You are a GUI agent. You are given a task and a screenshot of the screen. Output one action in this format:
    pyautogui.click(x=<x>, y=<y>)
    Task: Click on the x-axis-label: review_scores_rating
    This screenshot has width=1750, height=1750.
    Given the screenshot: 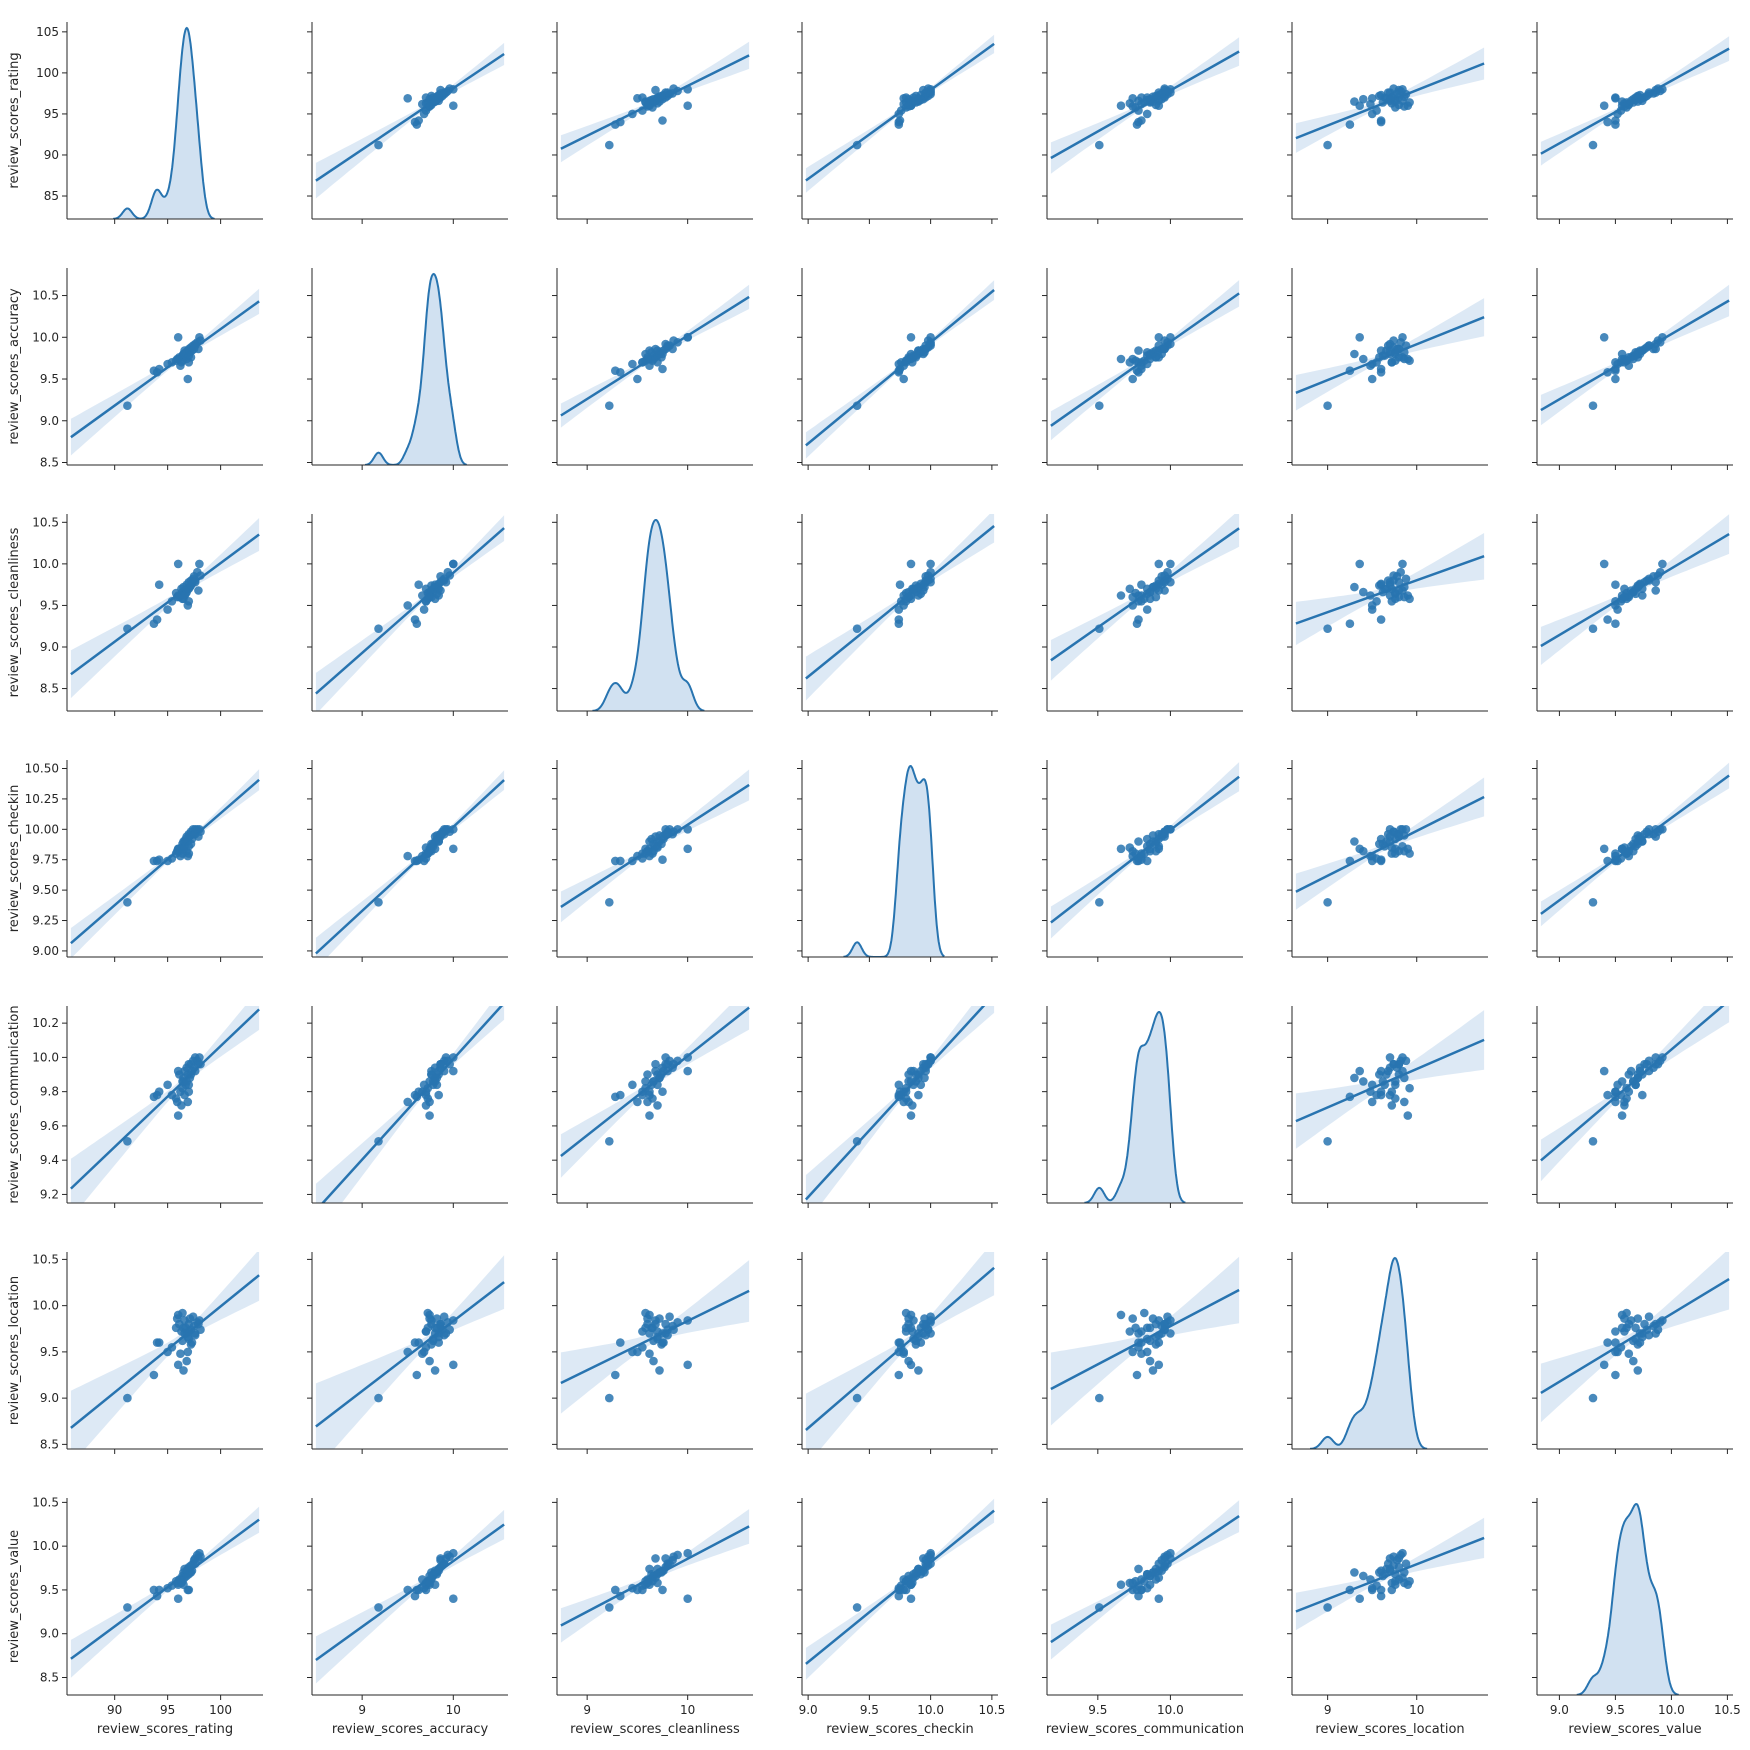 What is the action you would take?
    pyautogui.click(x=165, y=1729)
    